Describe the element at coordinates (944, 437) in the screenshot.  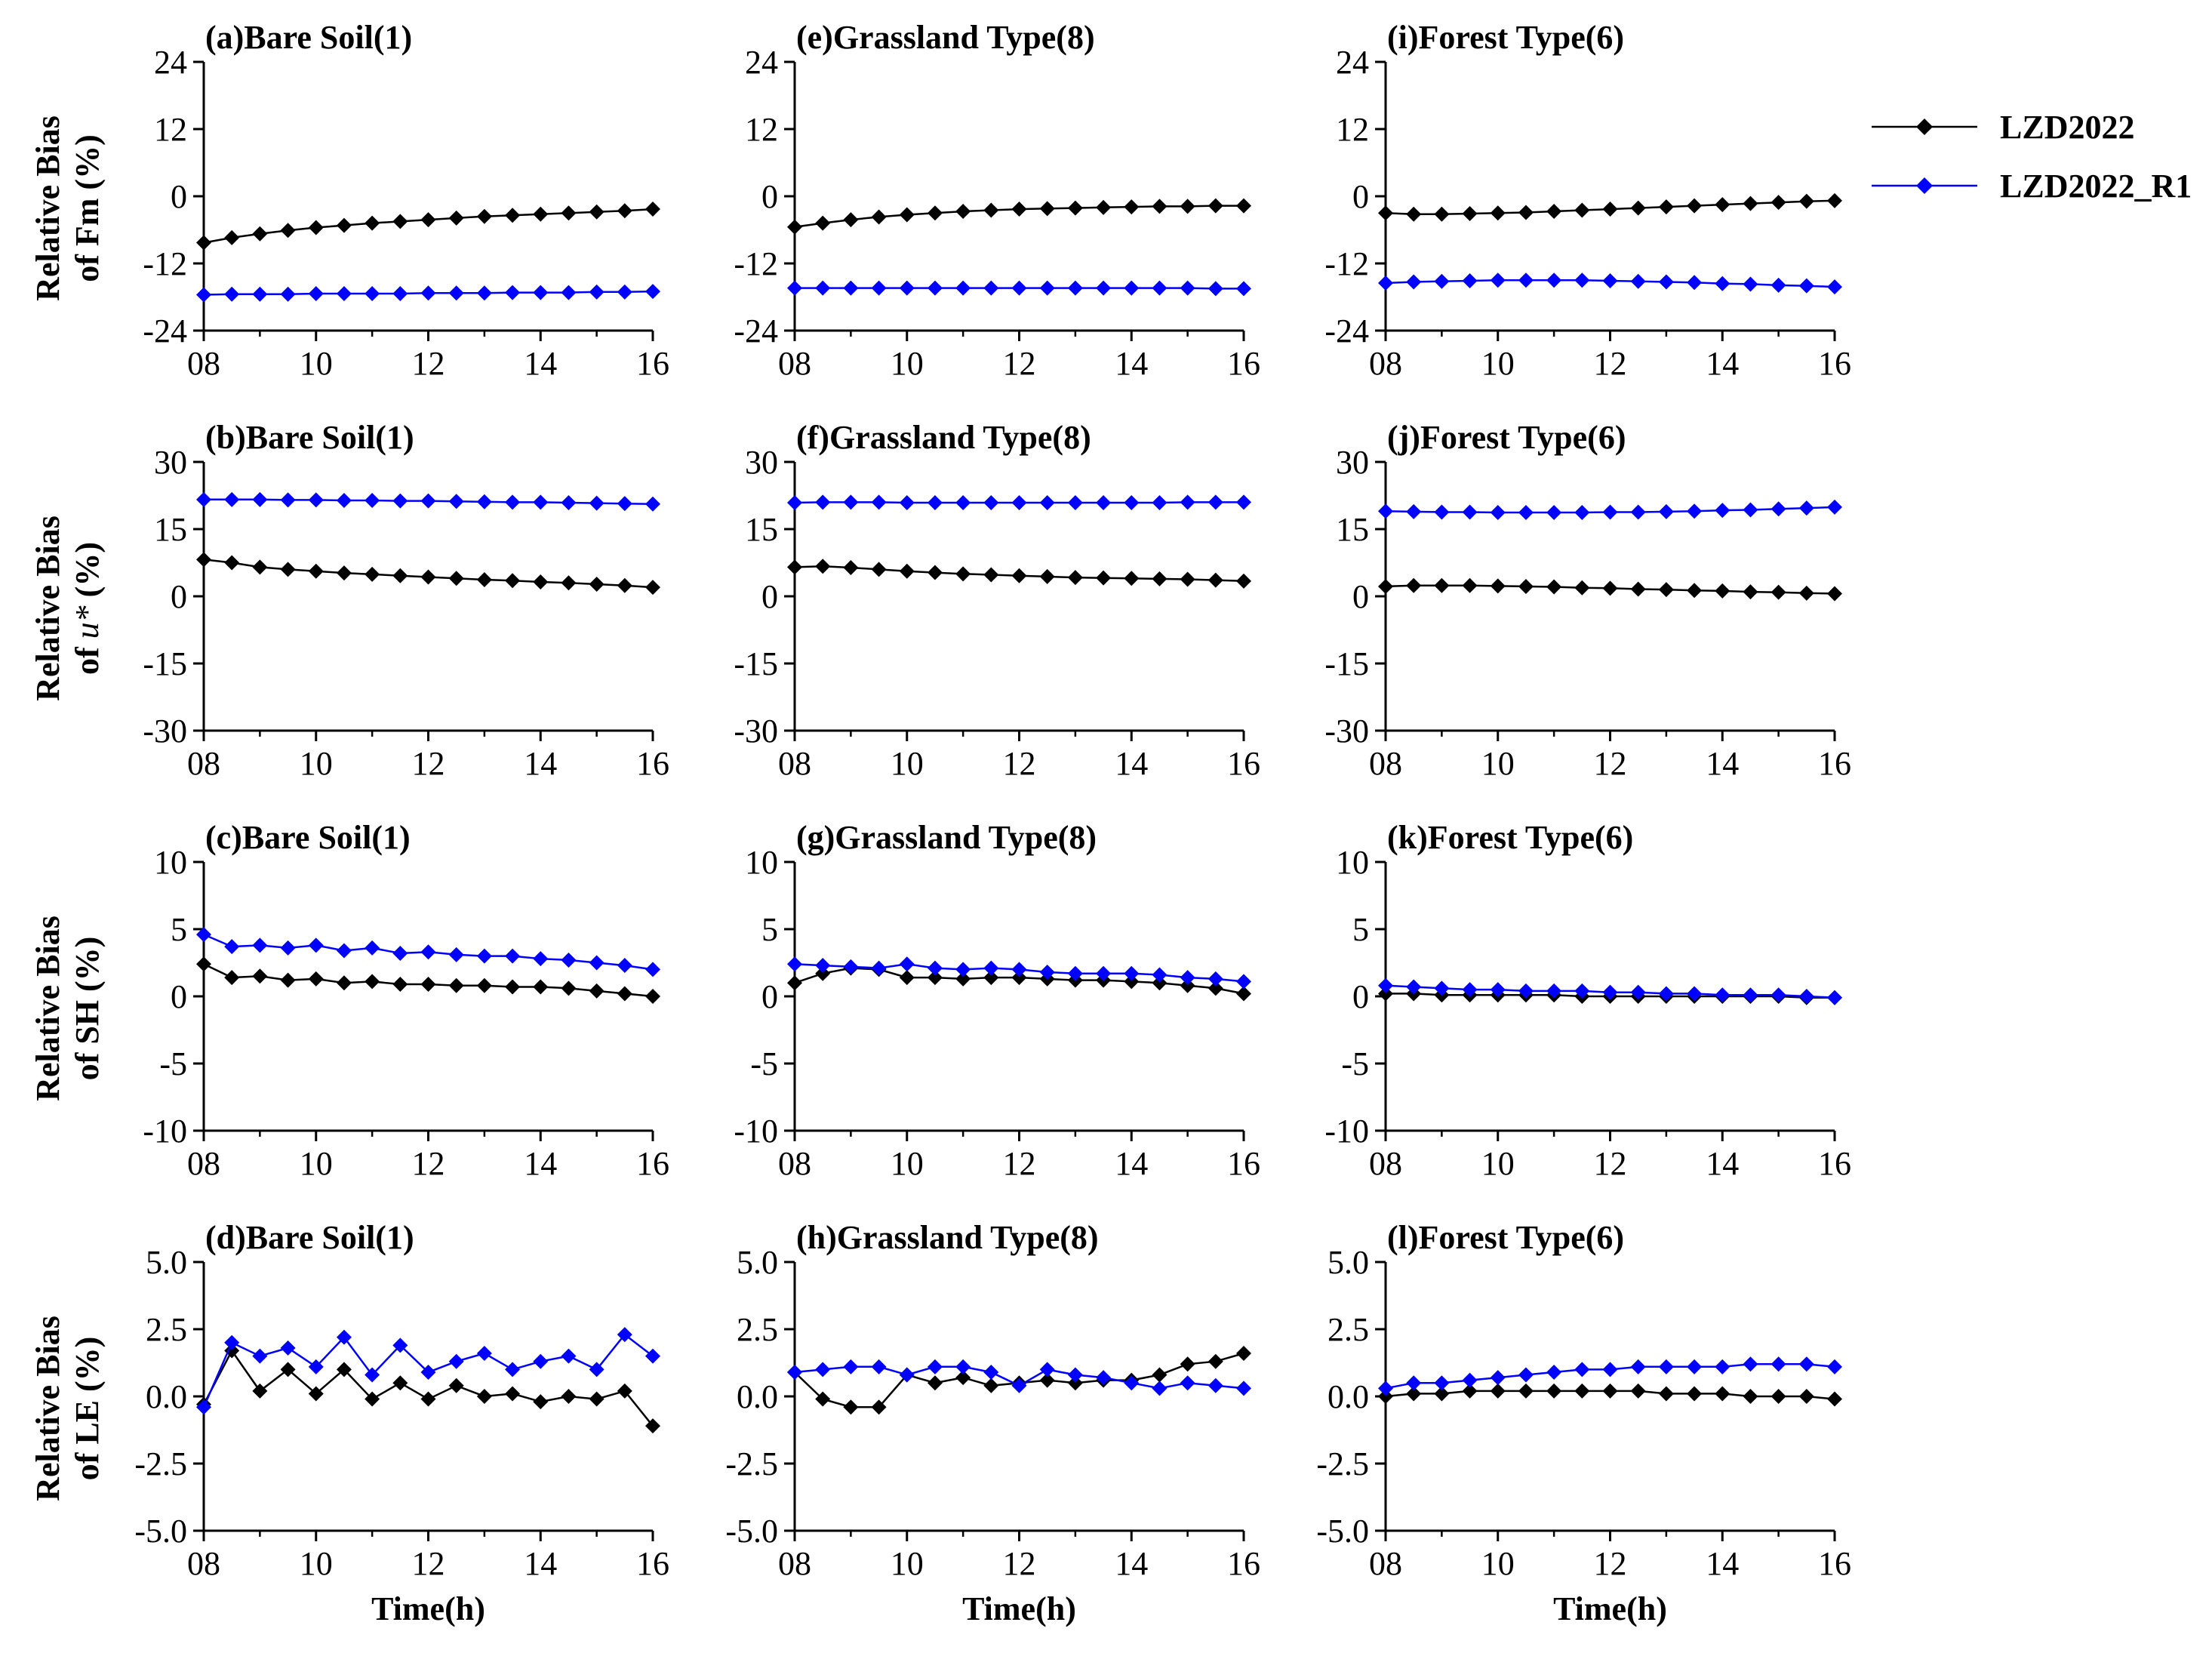
I see `panel-title: (f)Grassland Type(8)` at that location.